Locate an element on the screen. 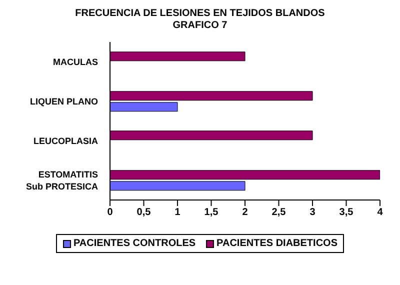  x-tick-label: 3 is located at coordinates (313, 212).